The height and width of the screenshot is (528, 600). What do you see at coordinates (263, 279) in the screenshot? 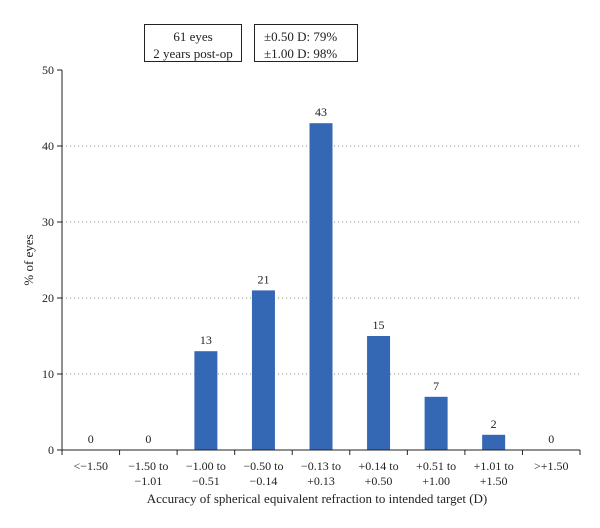
I see `data-label: 21` at bounding box center [263, 279].